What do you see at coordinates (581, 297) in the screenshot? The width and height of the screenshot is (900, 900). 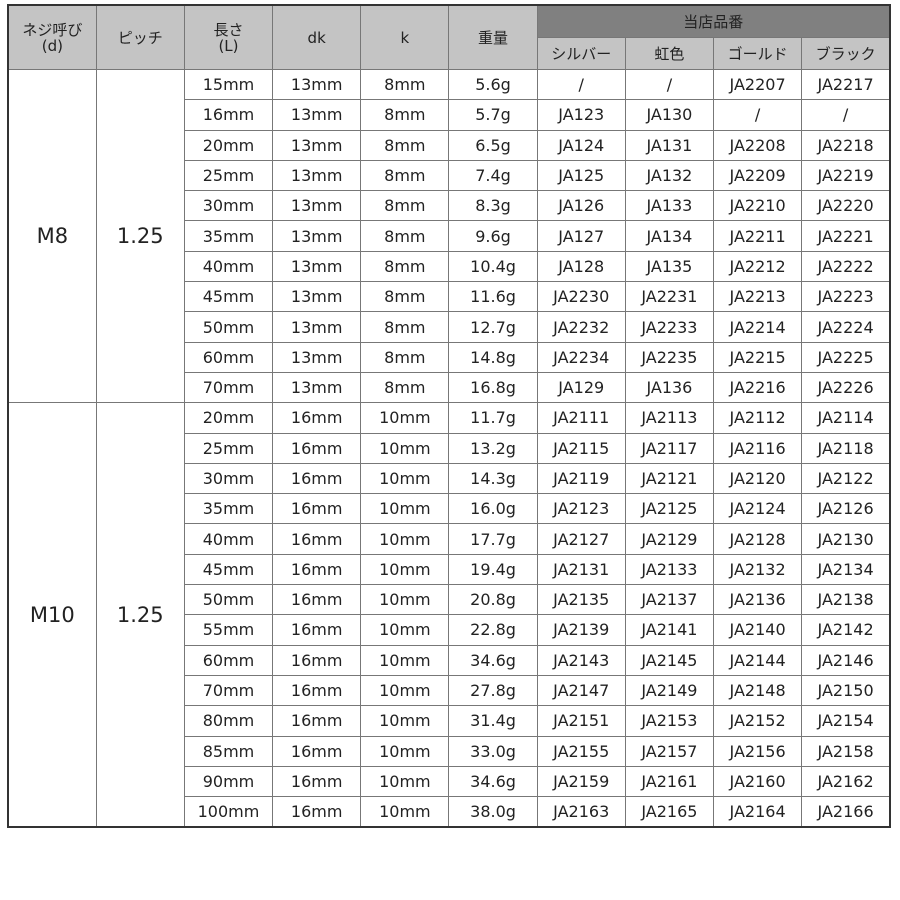 I see `code-silver-cell: JA2230` at bounding box center [581, 297].